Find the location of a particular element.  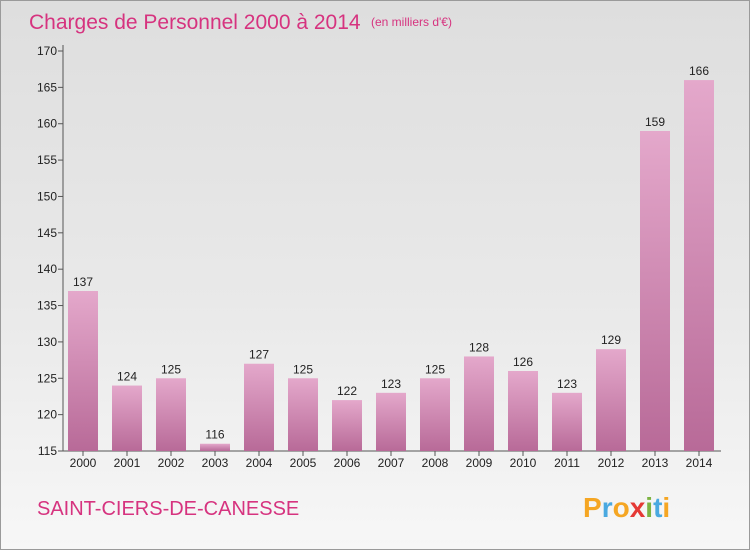

data-label: 126 is located at coordinates (523, 362).